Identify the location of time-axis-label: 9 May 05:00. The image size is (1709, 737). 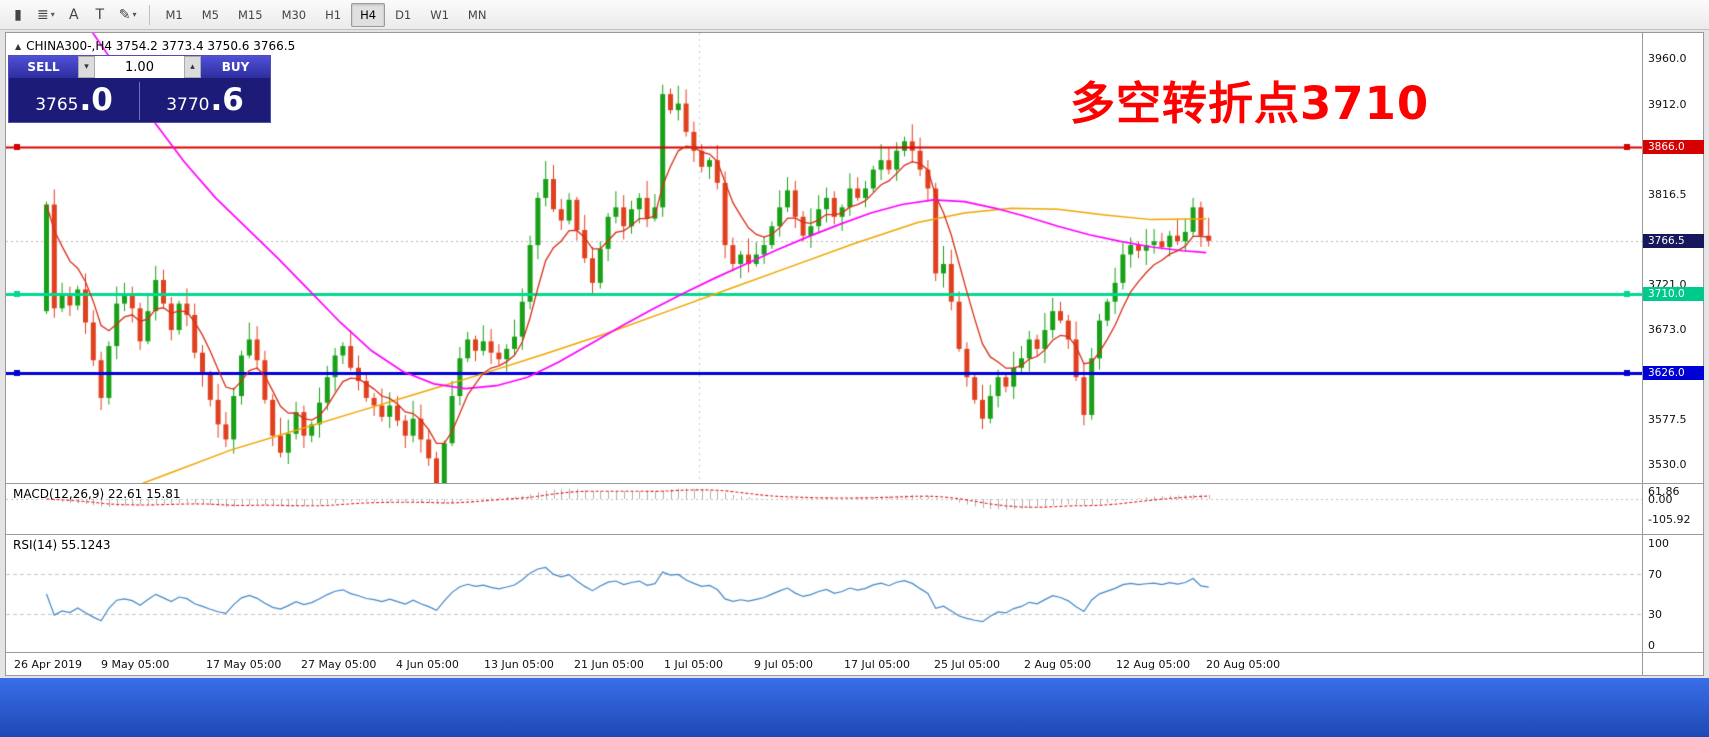
(135, 664).